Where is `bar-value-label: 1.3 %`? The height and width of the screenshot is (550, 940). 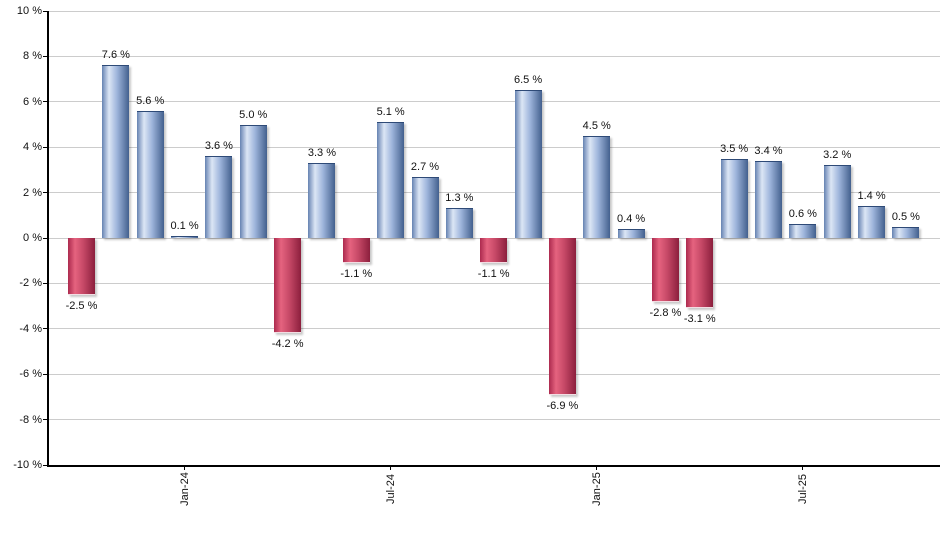
bar-value-label: 1.3 % is located at coordinates (459, 198).